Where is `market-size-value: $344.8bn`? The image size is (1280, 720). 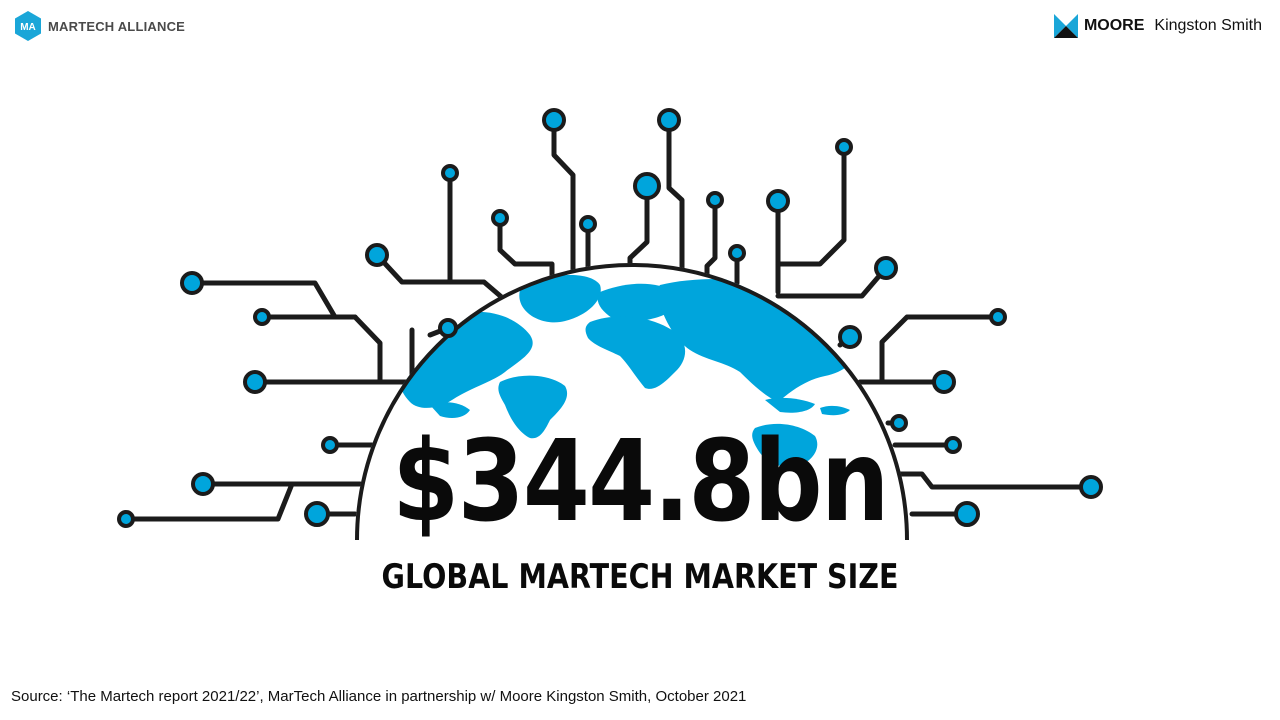
market-size-value: $344.8bn is located at coordinates (640, 482).